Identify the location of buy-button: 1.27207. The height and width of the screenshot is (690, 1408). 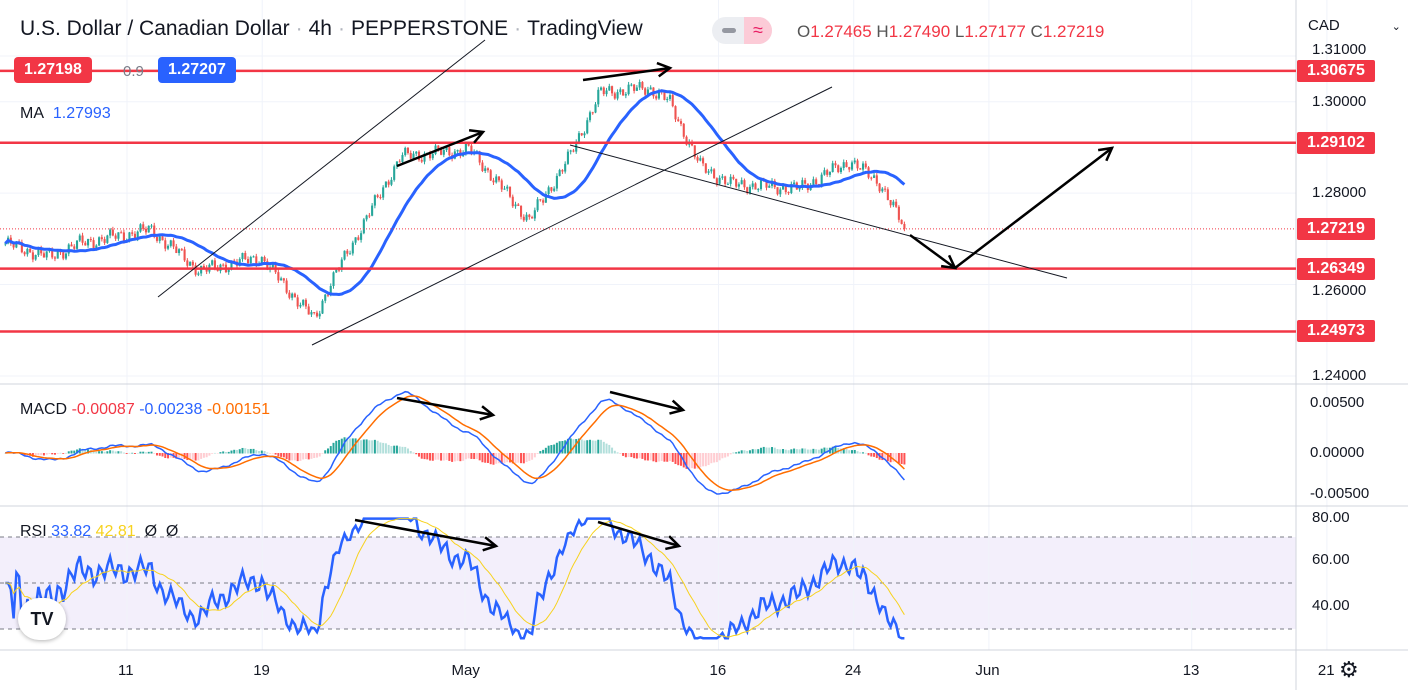
(197, 70).